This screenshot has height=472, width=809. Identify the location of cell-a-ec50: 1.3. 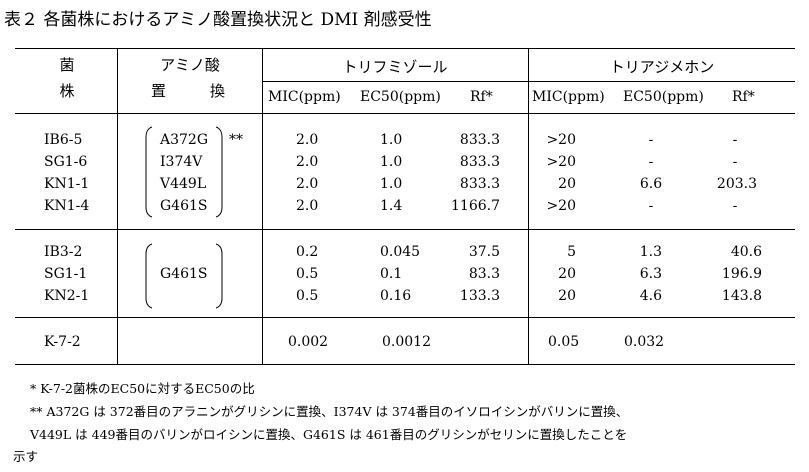
(650, 252).